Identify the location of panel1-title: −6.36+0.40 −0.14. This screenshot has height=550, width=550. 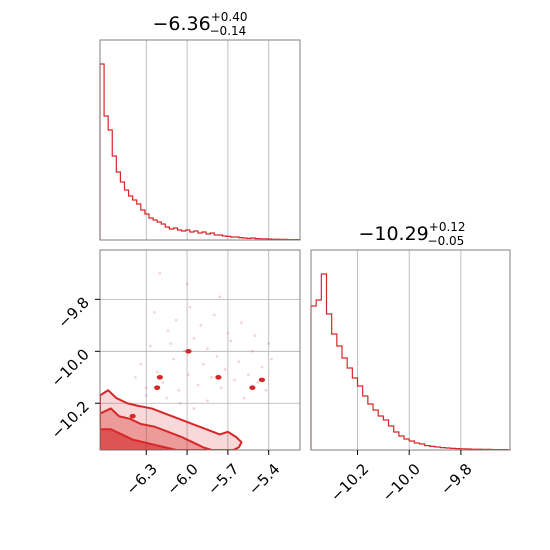
(199, 24).